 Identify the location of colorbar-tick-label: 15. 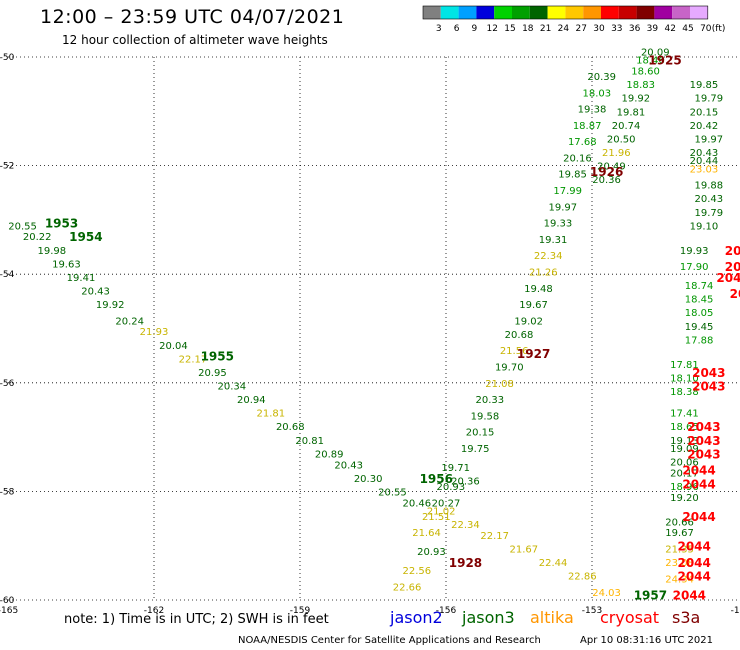
(509, 29).